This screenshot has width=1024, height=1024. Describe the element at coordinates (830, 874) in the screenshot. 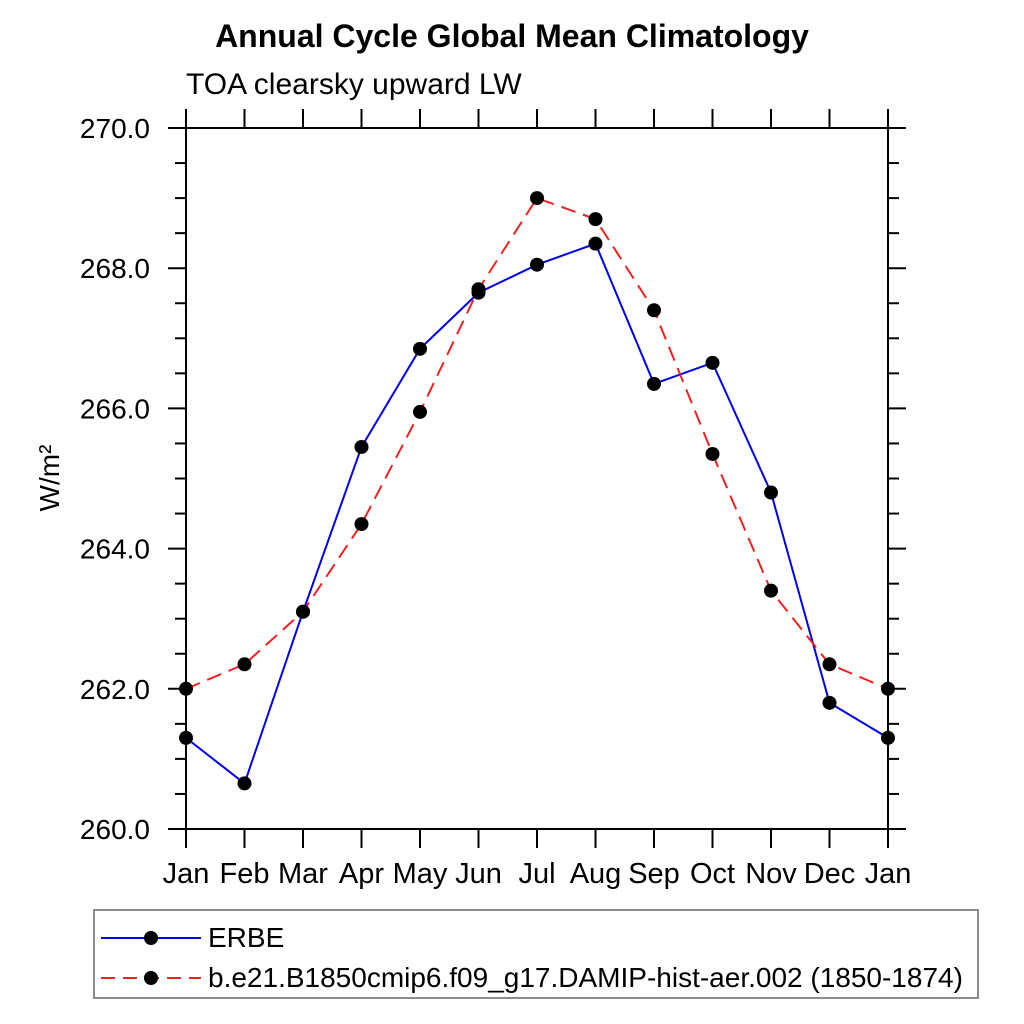

I see `x-tick-label: Dec` at that location.